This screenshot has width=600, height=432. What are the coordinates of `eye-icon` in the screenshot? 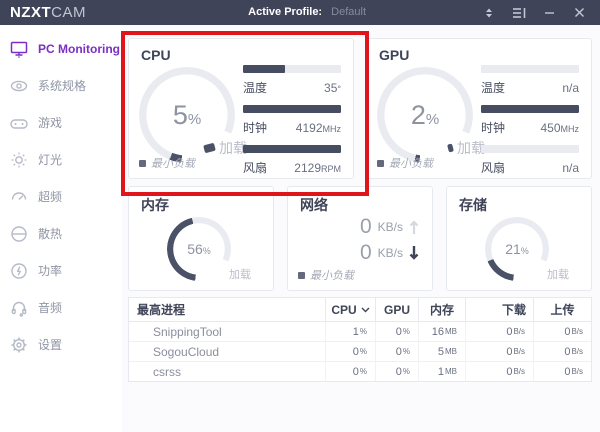 It's located at (19, 85).